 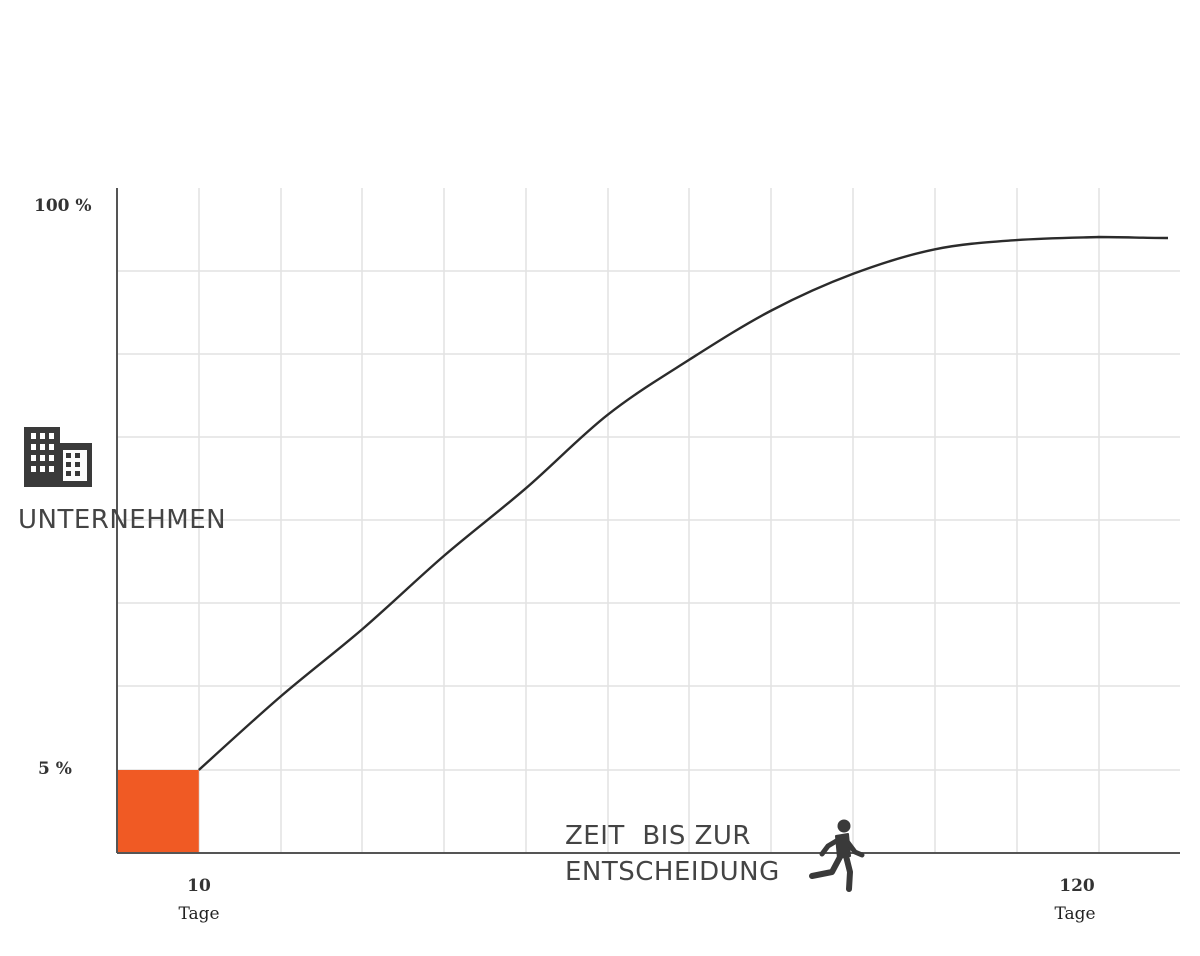 What do you see at coordinates (1077, 886) in the screenshot?
I see `x-tick-label-120: 120` at bounding box center [1077, 886].